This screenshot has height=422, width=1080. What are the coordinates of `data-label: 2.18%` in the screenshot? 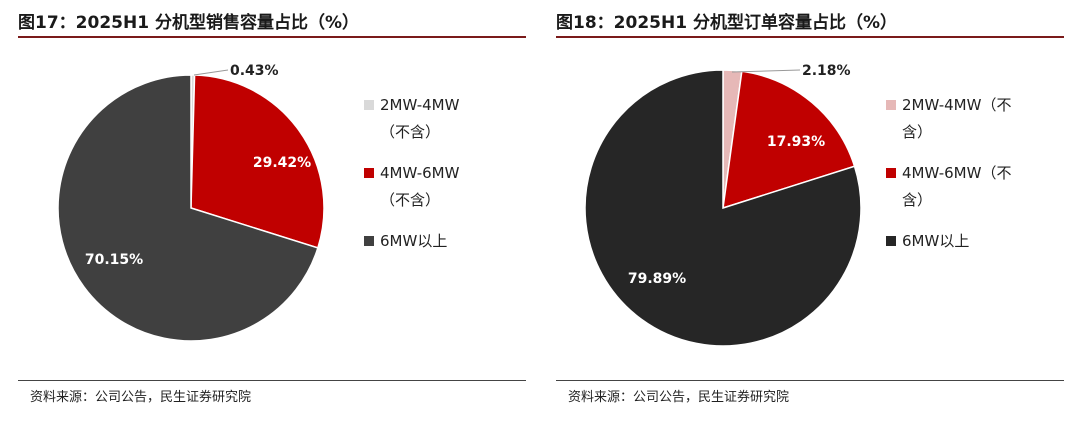 It's located at (826, 71).